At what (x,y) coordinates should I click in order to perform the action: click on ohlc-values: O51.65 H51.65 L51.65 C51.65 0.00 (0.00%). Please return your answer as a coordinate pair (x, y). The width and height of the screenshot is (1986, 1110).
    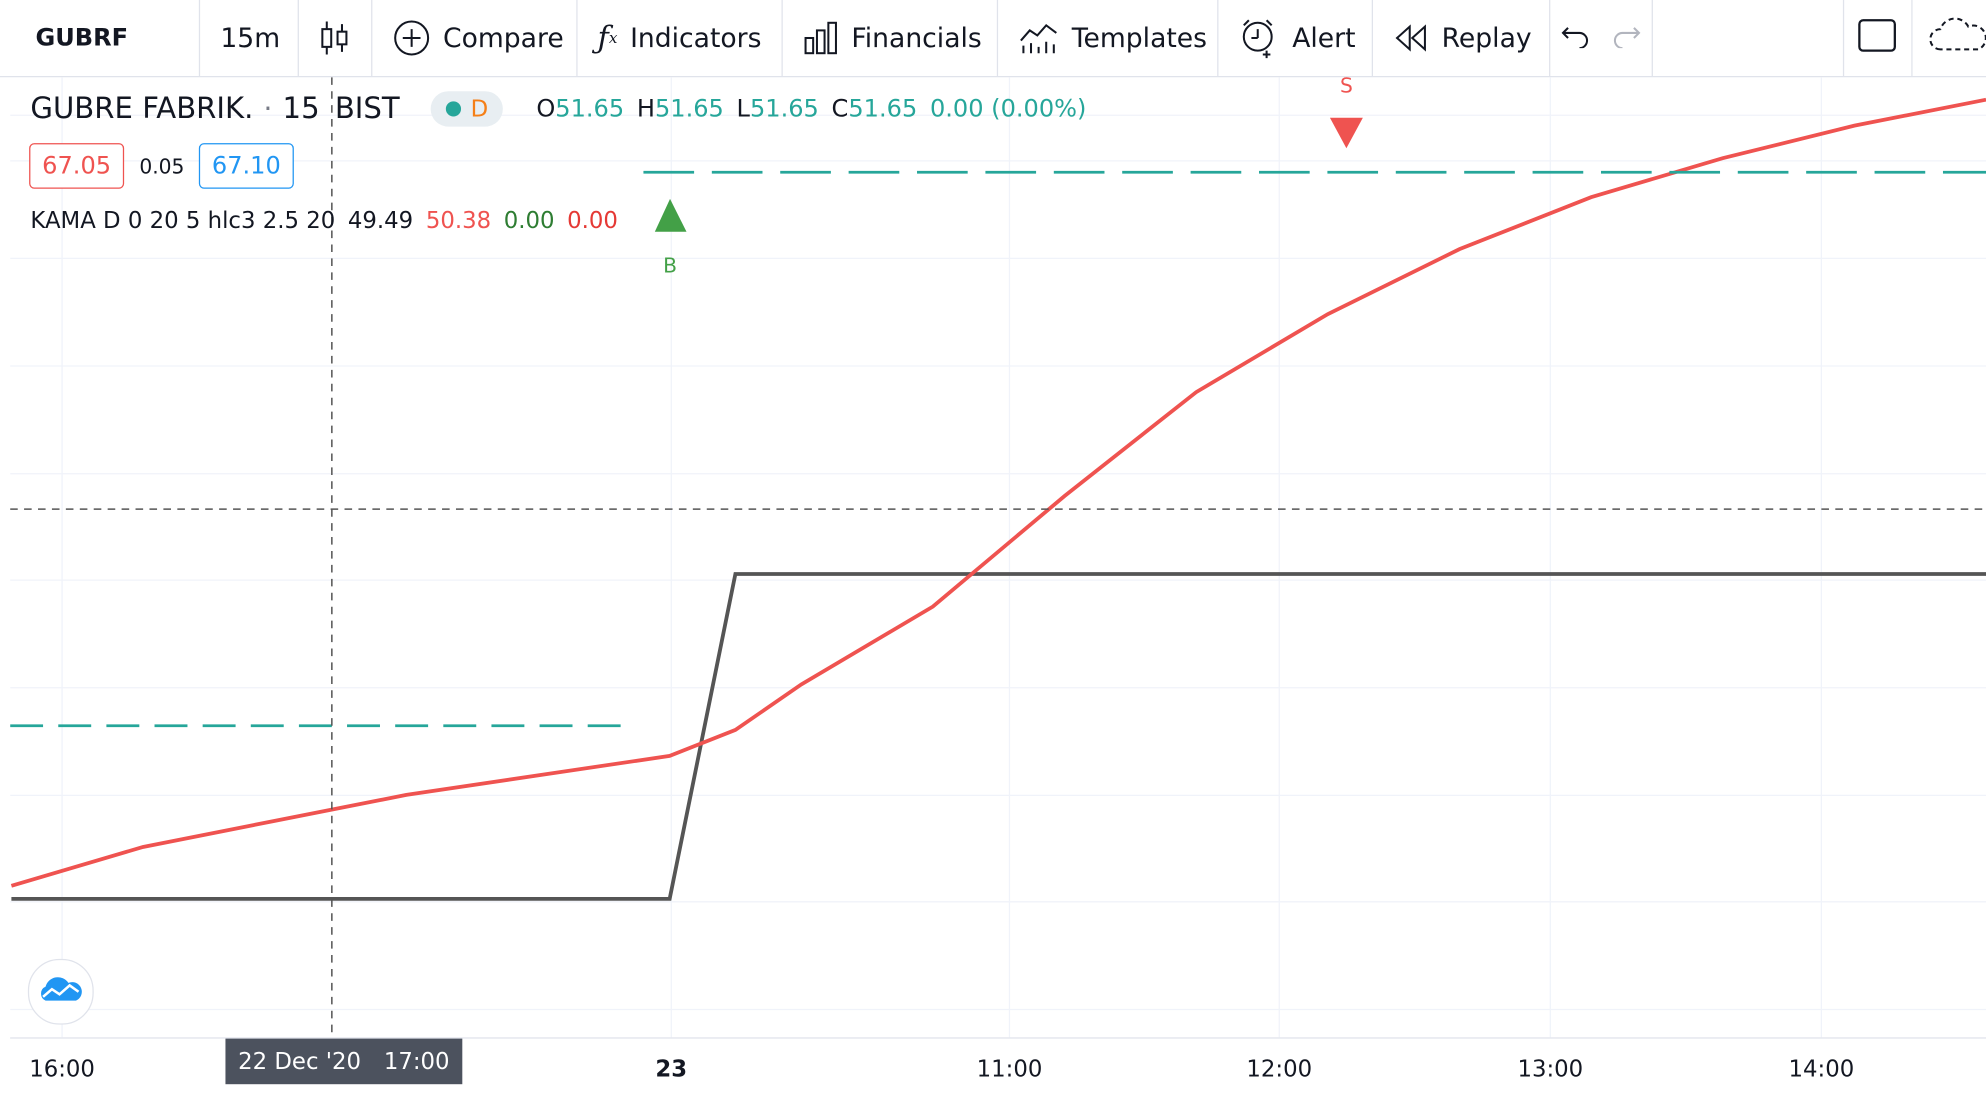
    Looking at the image, I should click on (811, 109).